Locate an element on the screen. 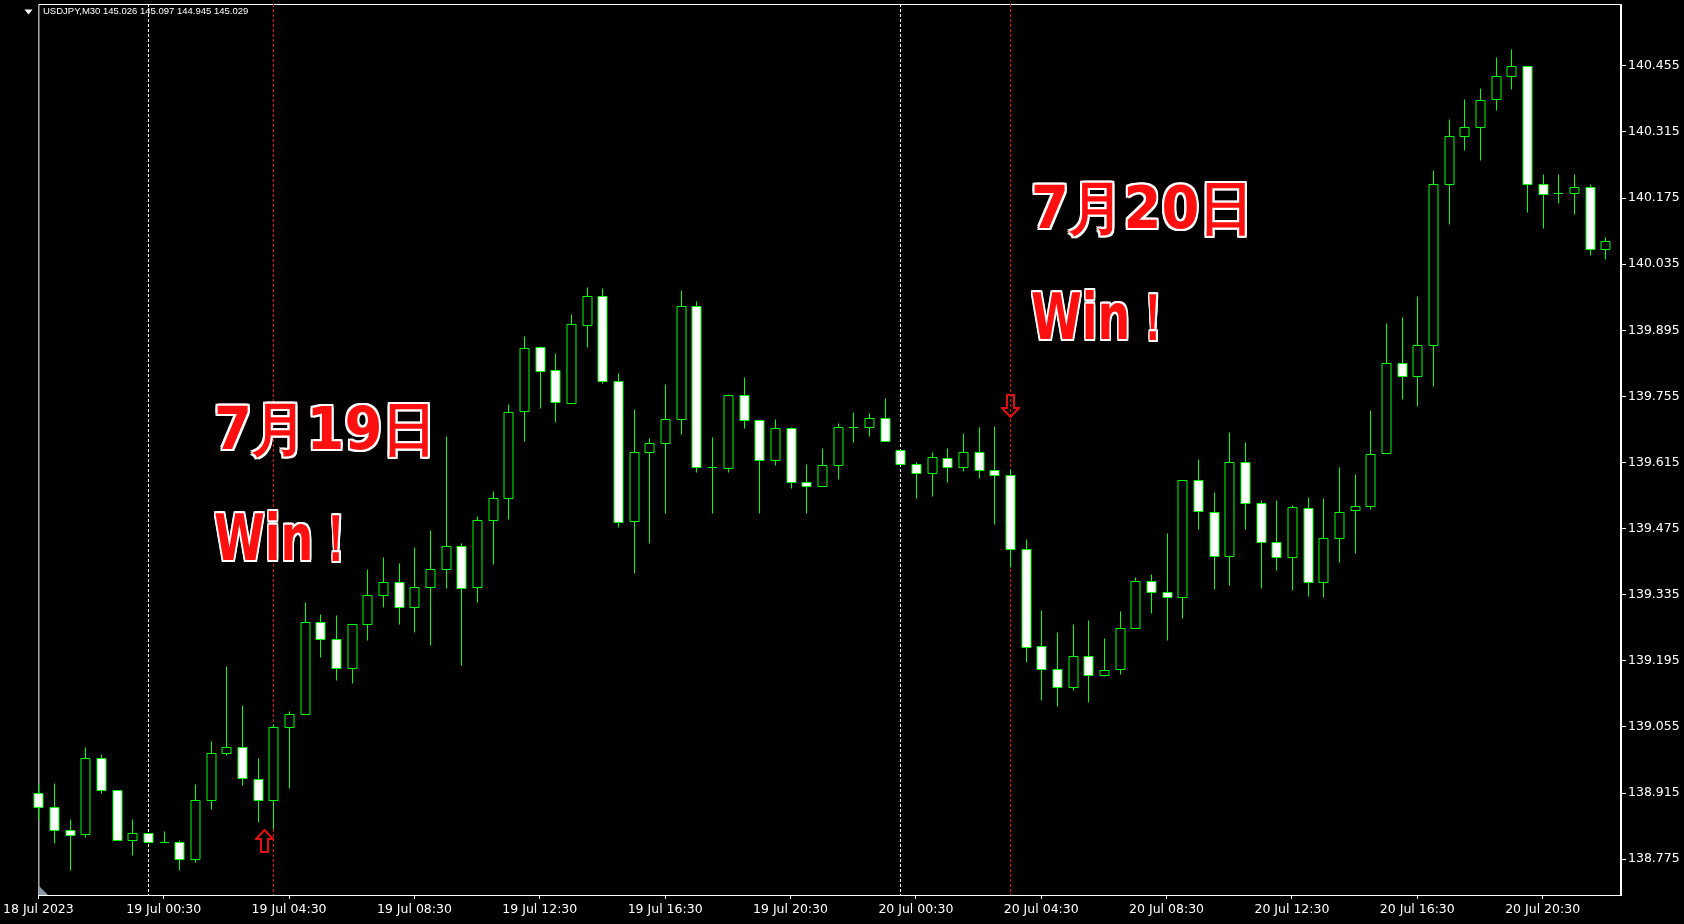 This screenshot has width=1684, height=924. x-tick-label: 20 Jul 12:30 is located at coordinates (1292, 908).